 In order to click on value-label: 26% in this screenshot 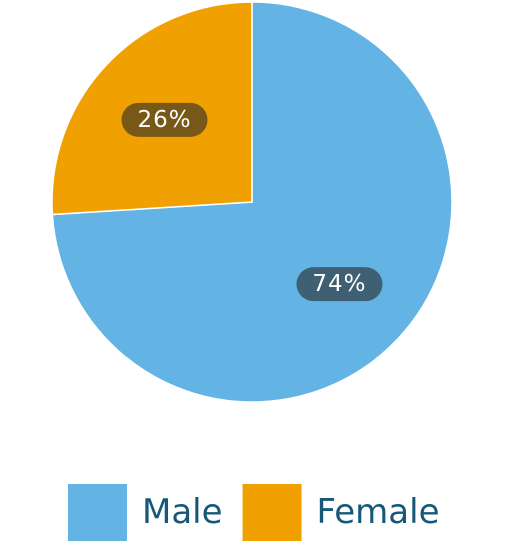, I will do `click(164, 120)`.